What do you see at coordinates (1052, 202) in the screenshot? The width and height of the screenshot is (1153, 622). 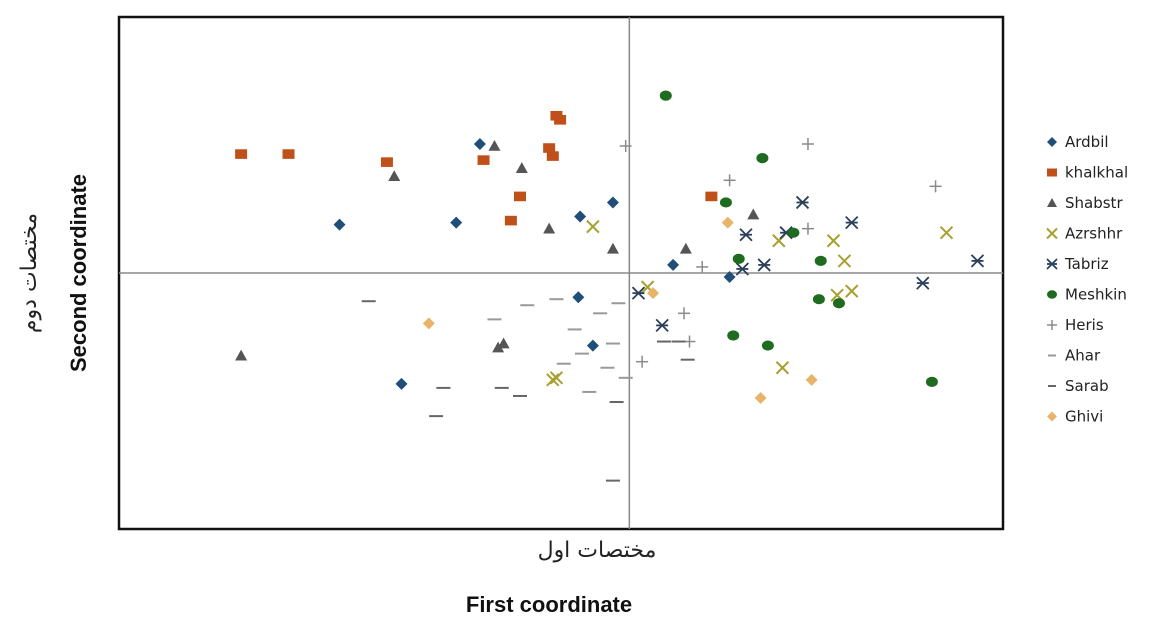 I see `legend-marker-shabstr` at bounding box center [1052, 202].